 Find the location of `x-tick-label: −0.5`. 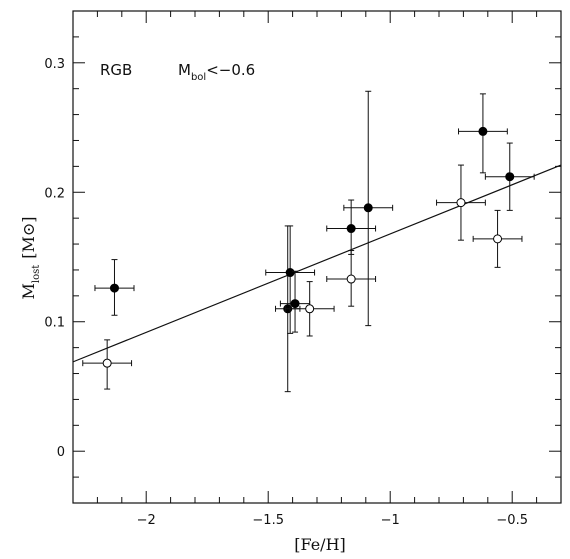

x-tick-label: −0.5 is located at coordinates (512, 520).